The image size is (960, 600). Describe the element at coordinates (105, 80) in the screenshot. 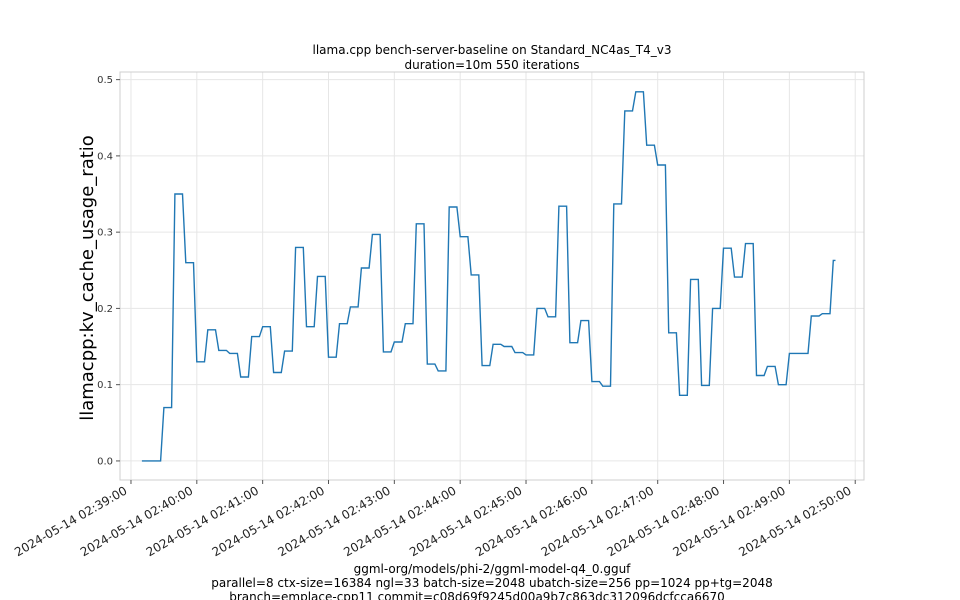

I see `y-tick-label: 0.5` at that location.